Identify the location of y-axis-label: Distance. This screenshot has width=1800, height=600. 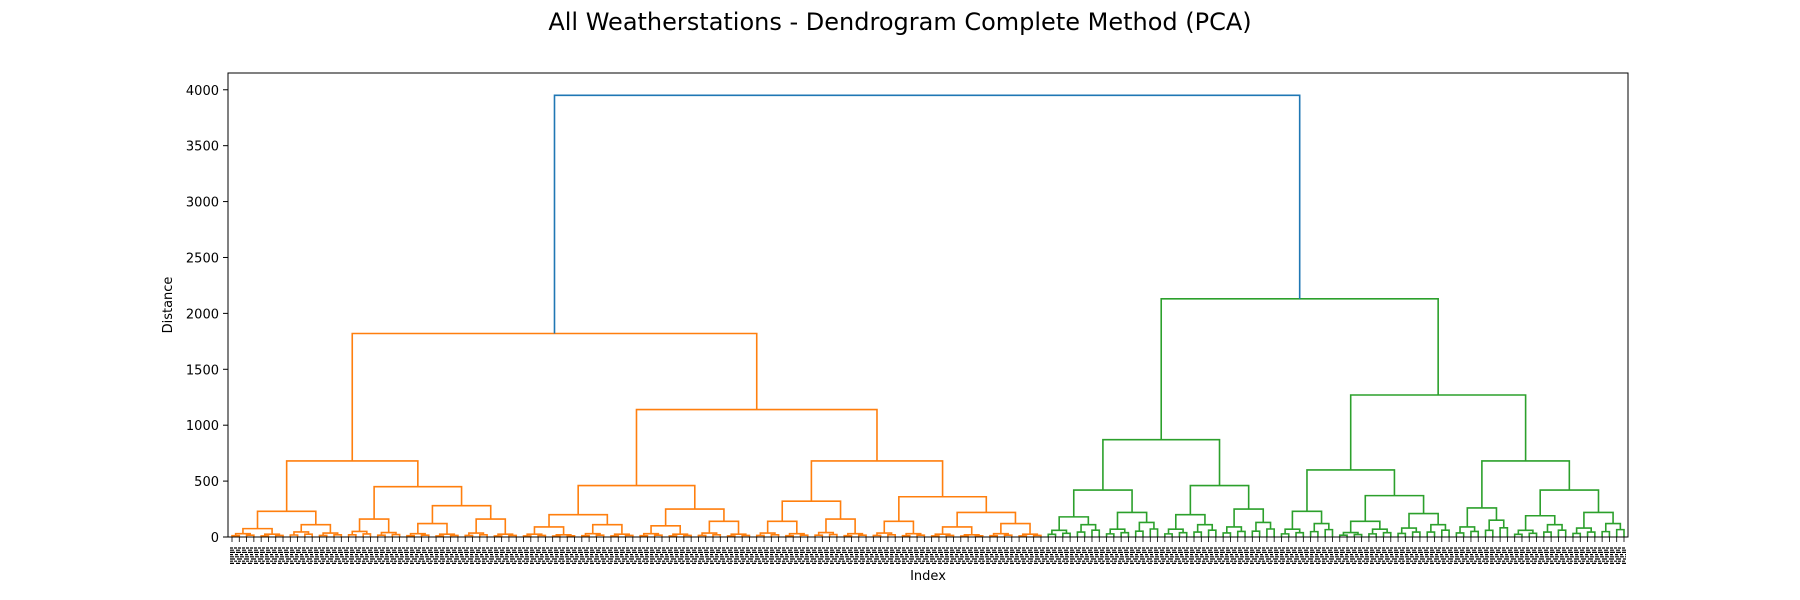
(168, 305).